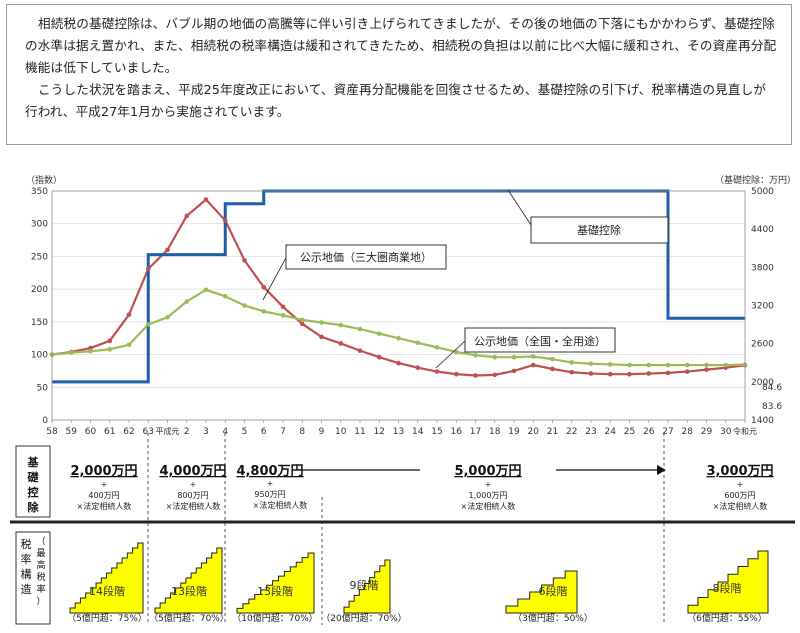  What do you see at coordinates (762, 421) in the screenshot?
I see `right-tick-0: 1400` at bounding box center [762, 421].